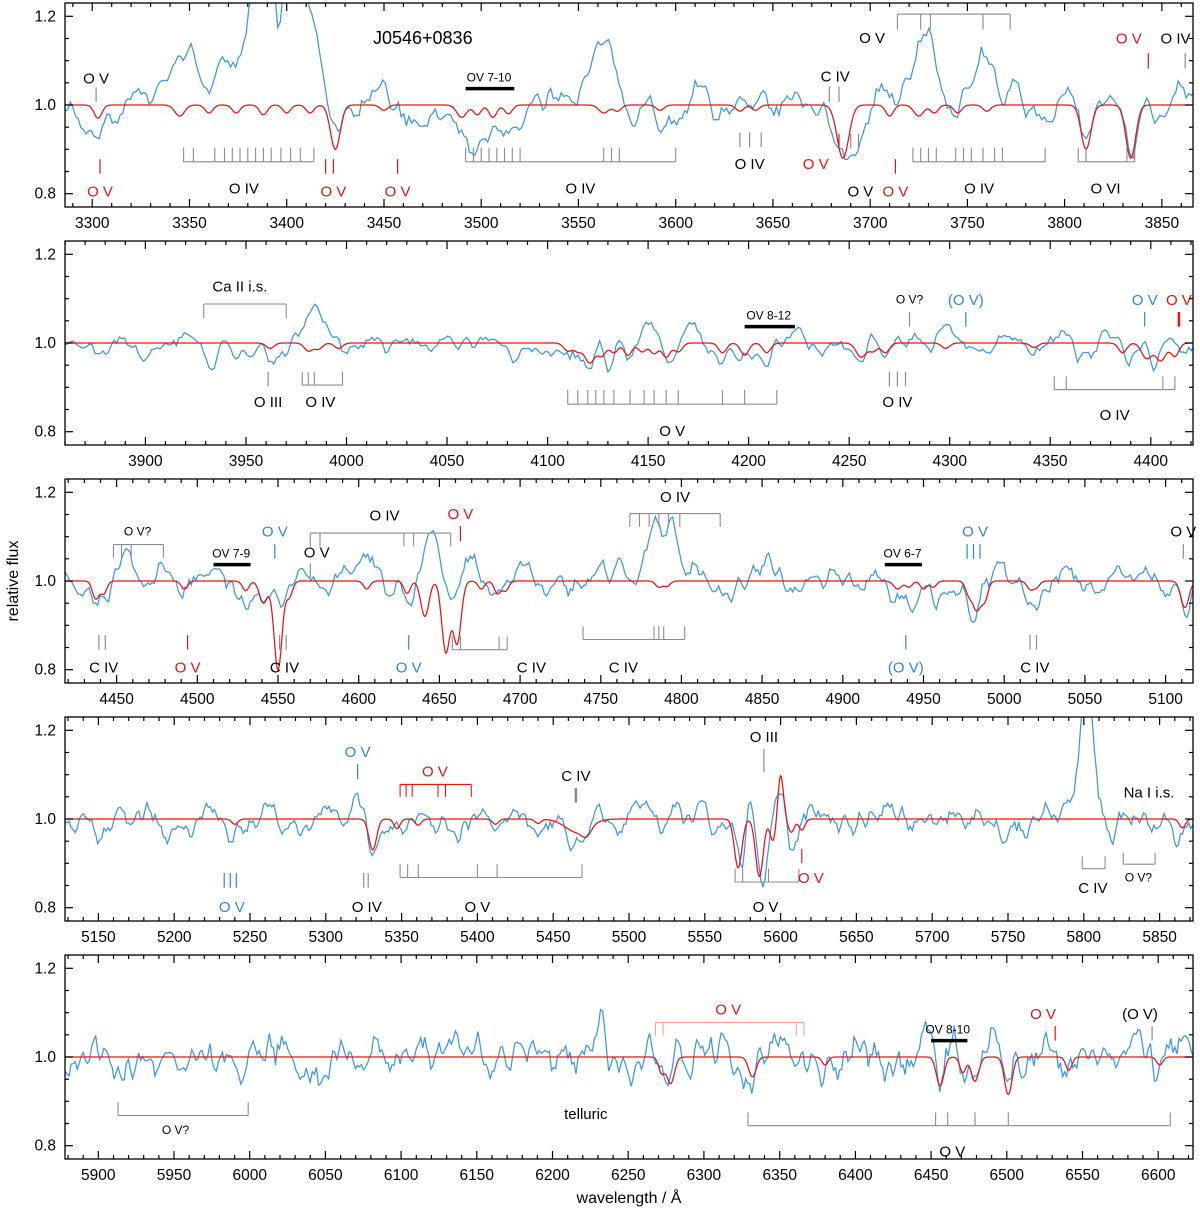  I want to click on line-id-label: O V?, so click(138, 532).